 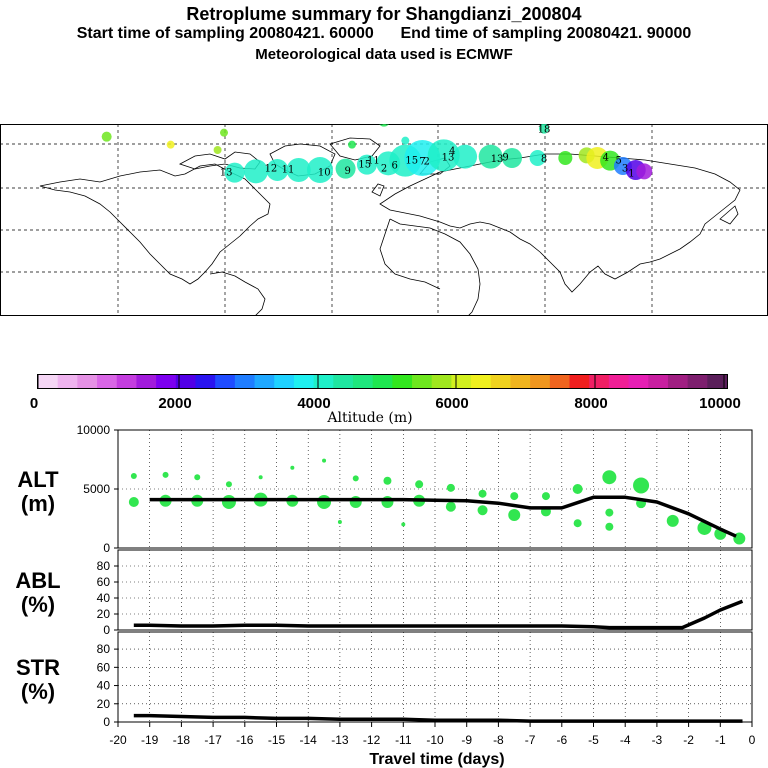 I want to click on x-tick-label: -4, so click(x=625, y=740).